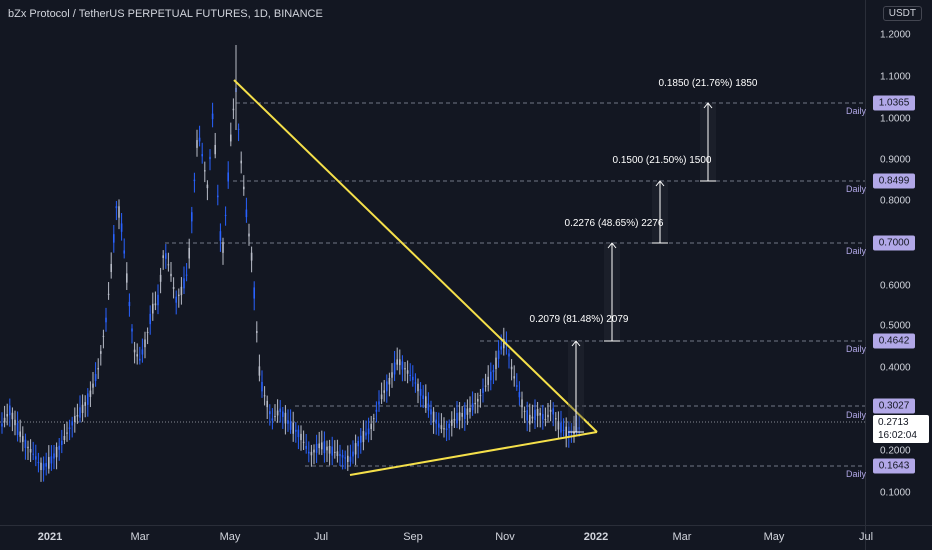 This screenshot has height=550, width=932. I want to click on measurement-label: 0.1850 (21.76%) 1850, so click(708, 83).